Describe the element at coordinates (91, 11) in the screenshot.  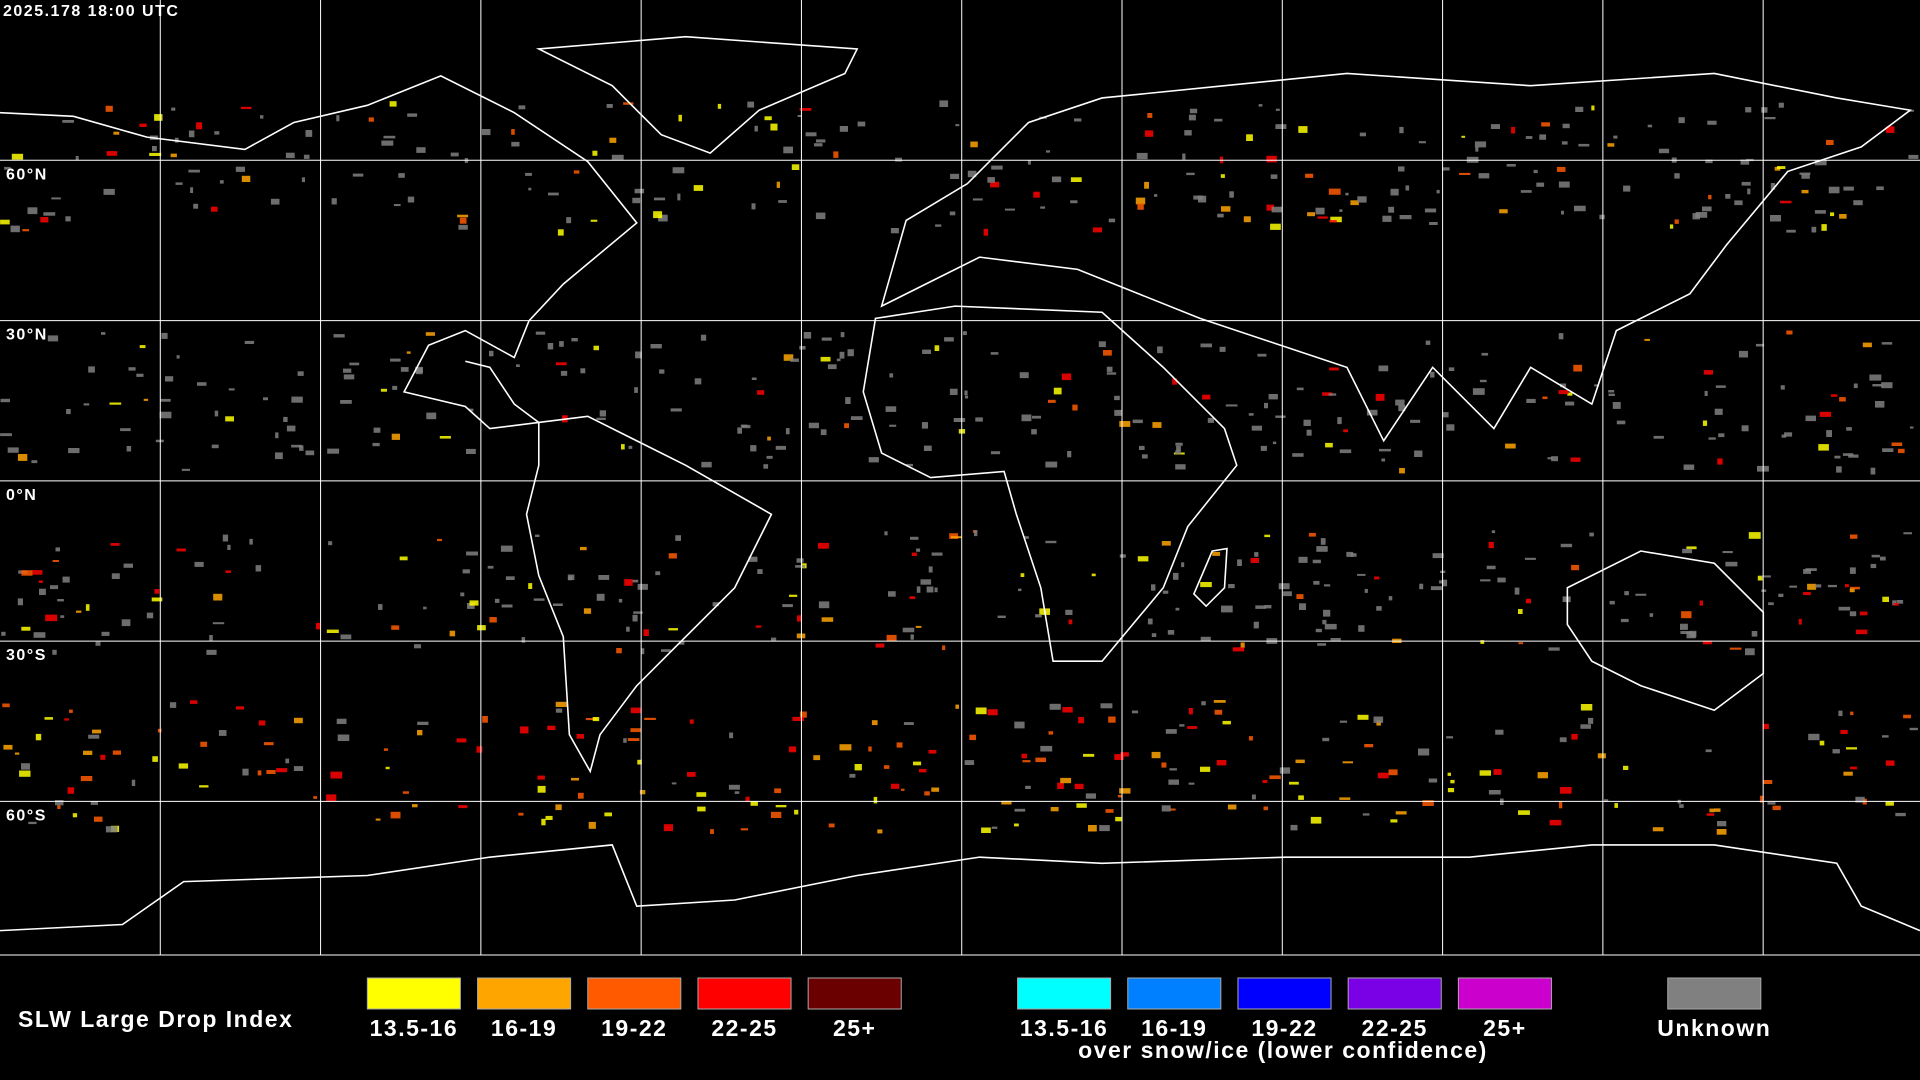
I see `timestamp: 2025.178 18:00 UTC` at that location.